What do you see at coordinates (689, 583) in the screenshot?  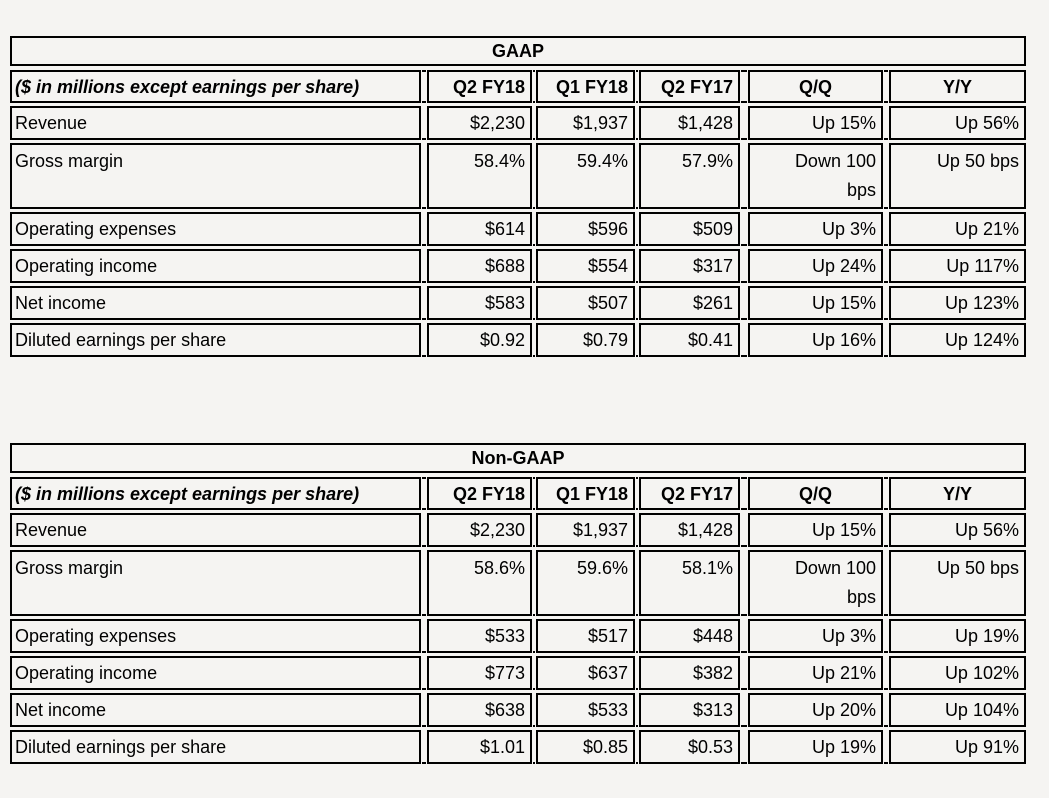 I see `value-cell: 58.1%` at bounding box center [689, 583].